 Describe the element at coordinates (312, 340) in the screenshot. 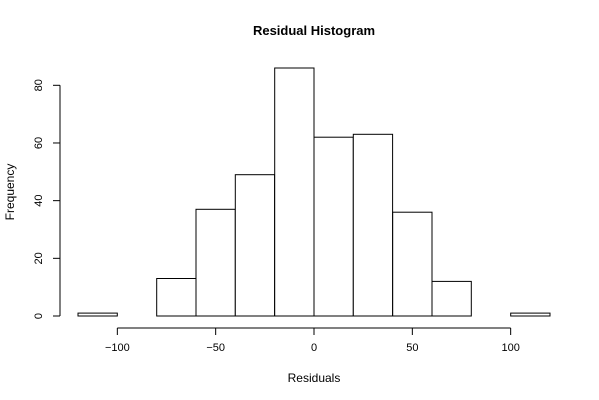

I see `x-axis: −100 −50 0 50 100` at that location.